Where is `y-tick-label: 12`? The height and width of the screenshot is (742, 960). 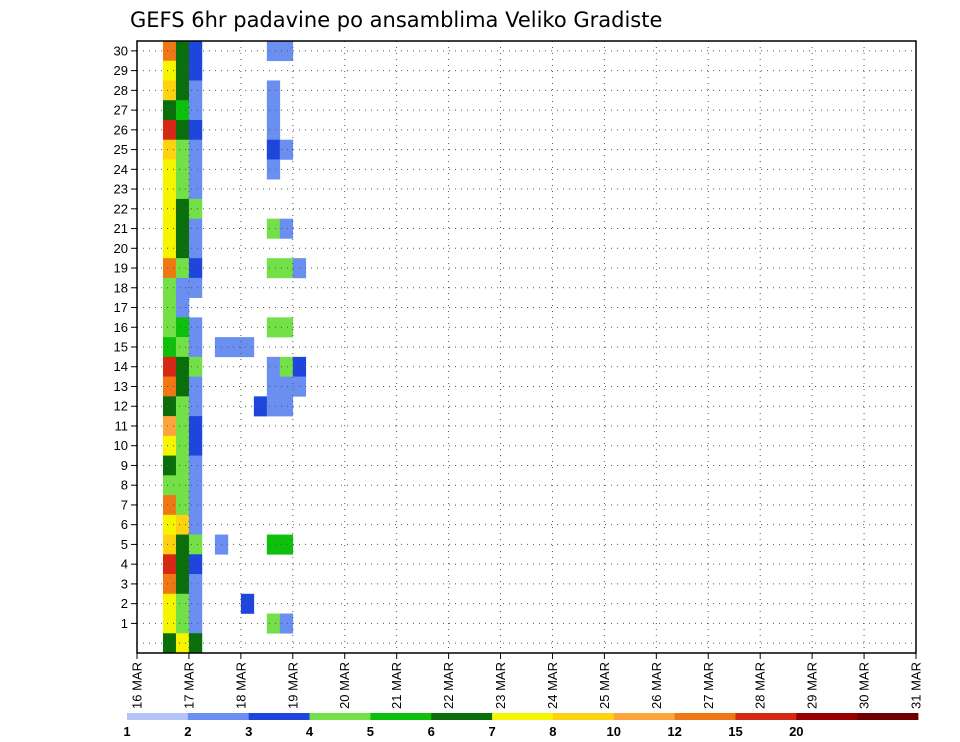 y-tick-label: 12 is located at coordinates (121, 406).